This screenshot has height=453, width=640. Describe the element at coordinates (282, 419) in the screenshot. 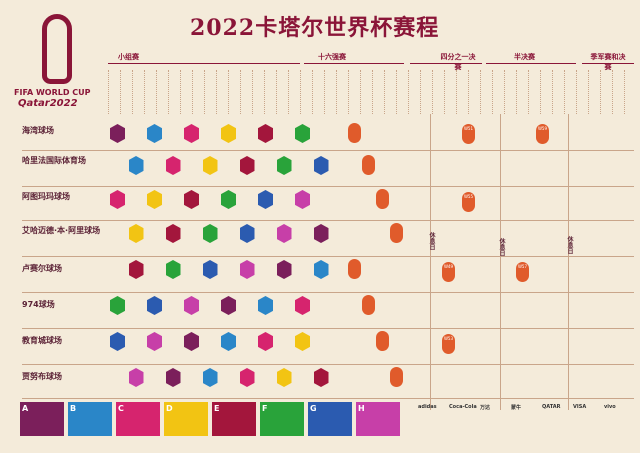

I see `group-legend-item: F` at that location.